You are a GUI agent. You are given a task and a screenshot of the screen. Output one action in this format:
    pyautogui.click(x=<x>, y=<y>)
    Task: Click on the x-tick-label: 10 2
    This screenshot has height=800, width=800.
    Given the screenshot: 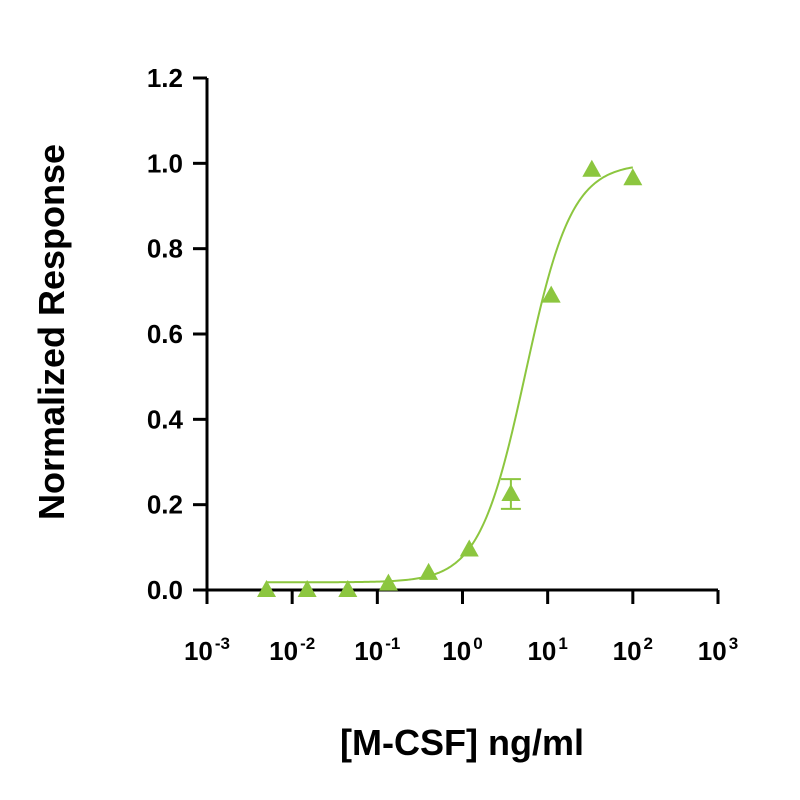 What is the action you would take?
    pyautogui.click(x=633, y=650)
    